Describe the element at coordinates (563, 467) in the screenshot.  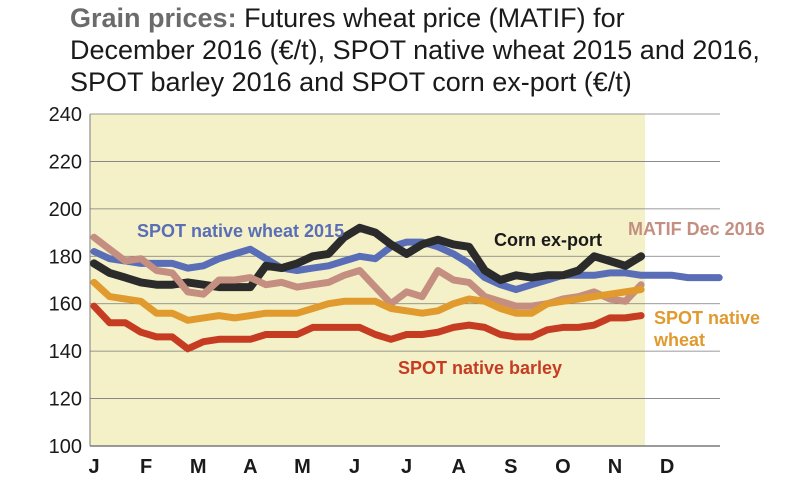
I see `x-tick-label: O` at that location.